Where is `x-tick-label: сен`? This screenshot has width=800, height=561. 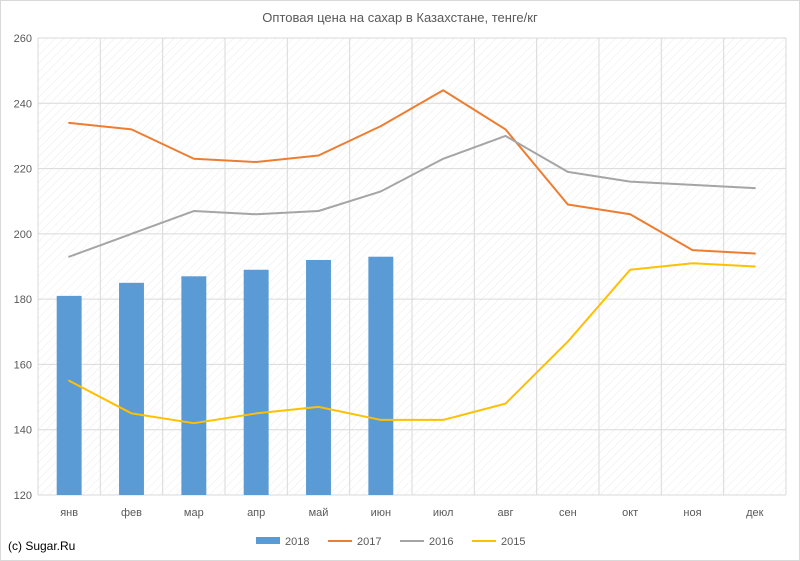 x-tick-label: сен is located at coordinates (568, 513).